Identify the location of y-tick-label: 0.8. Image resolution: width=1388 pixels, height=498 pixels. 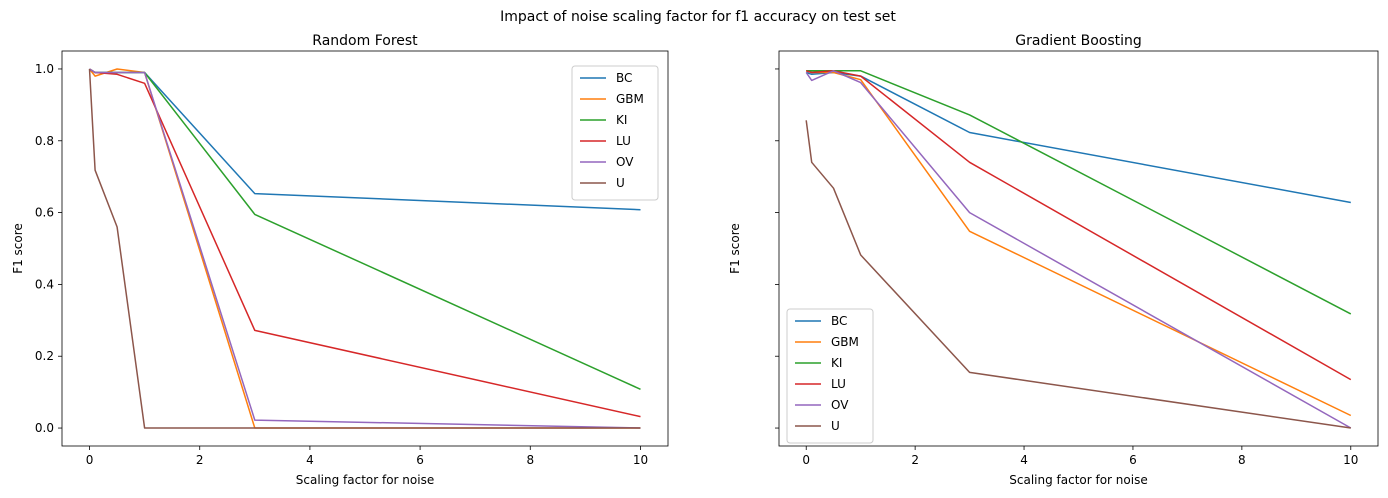
(44, 141).